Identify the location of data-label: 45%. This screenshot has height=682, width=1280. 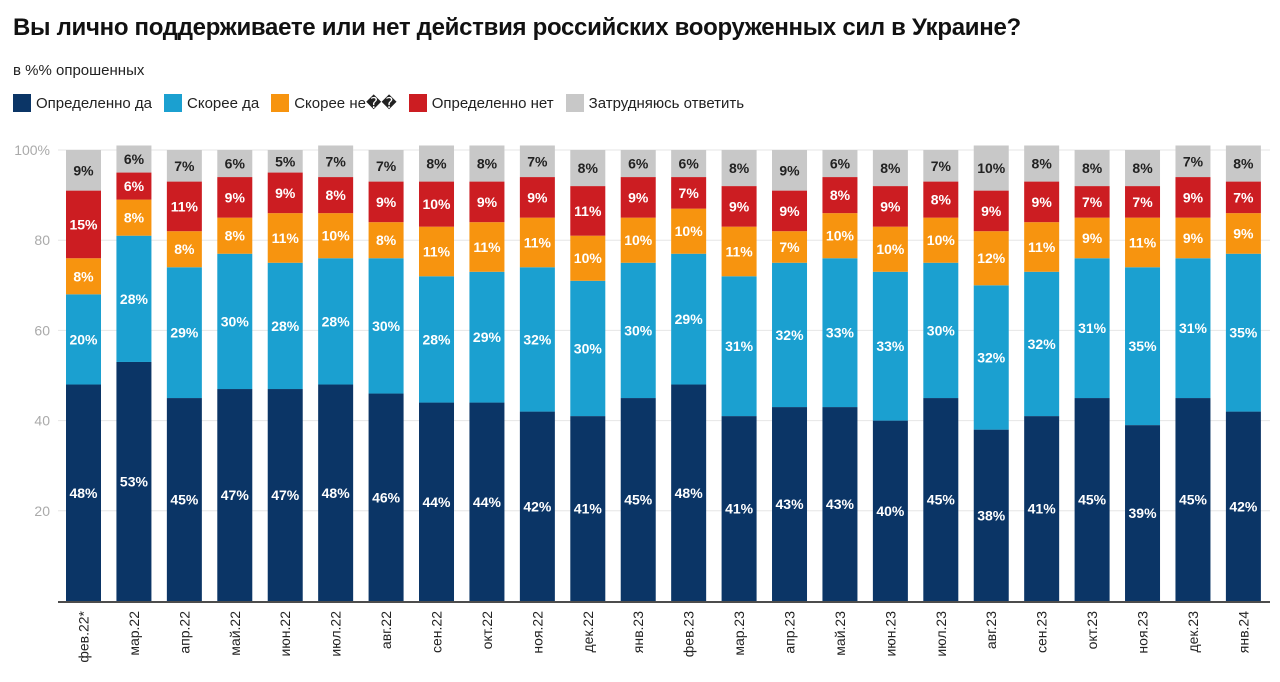
(941, 500).